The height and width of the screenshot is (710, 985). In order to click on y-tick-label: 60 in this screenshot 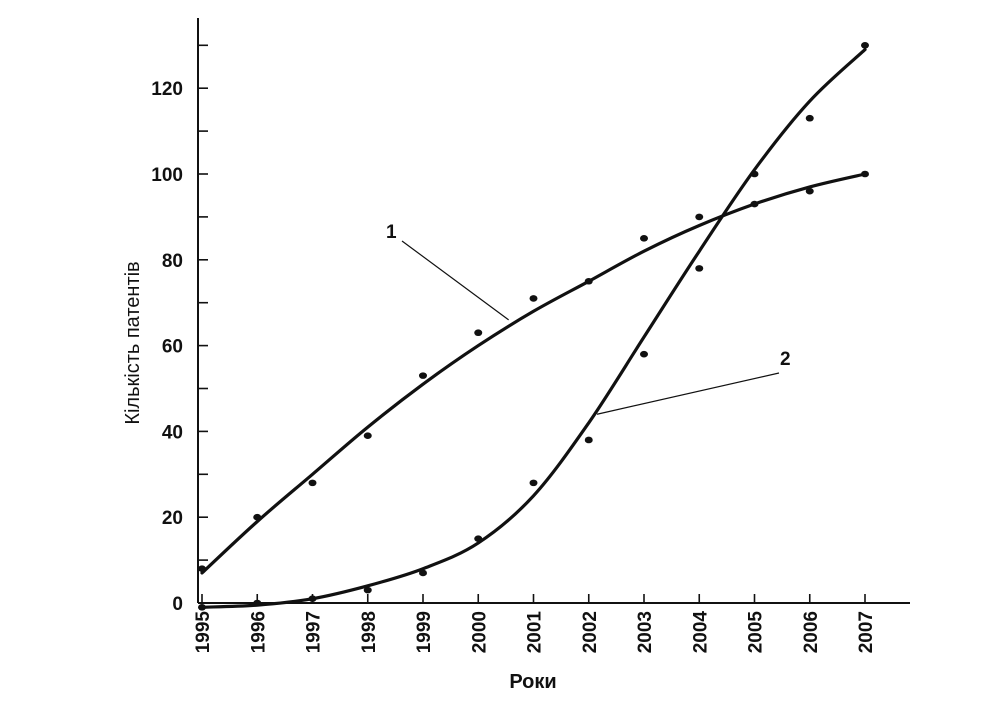, I will do `click(172, 347)`.